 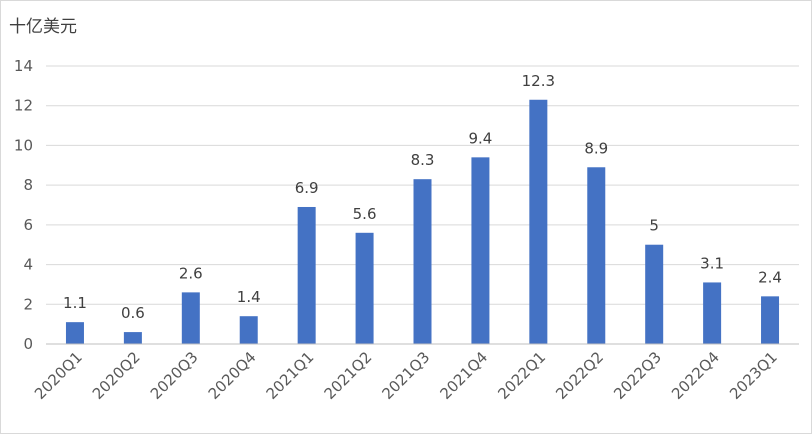 I want to click on y-unit-label: 十亿美元, so click(x=43, y=27).